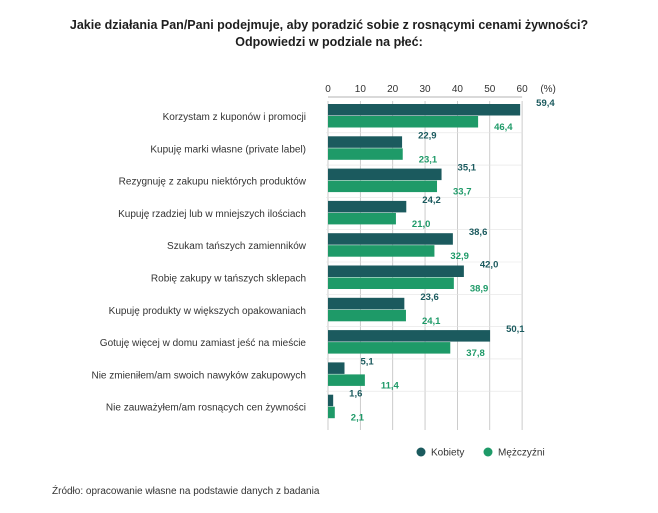  Describe the element at coordinates (425, 89) in the screenshot. I see `x-tick-label: 30` at that location.